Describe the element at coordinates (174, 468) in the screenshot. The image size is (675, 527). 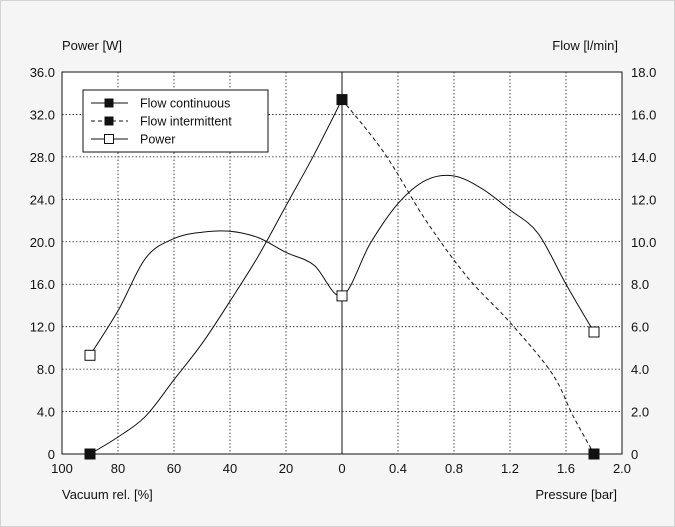
I see `x-vacuum-tick-label: 60` at that location.